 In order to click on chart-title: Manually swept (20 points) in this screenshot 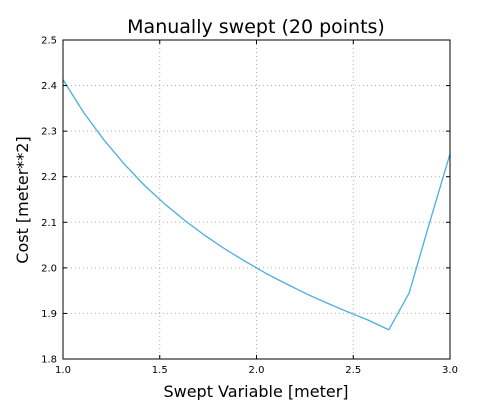, I will do `click(256, 27)`.